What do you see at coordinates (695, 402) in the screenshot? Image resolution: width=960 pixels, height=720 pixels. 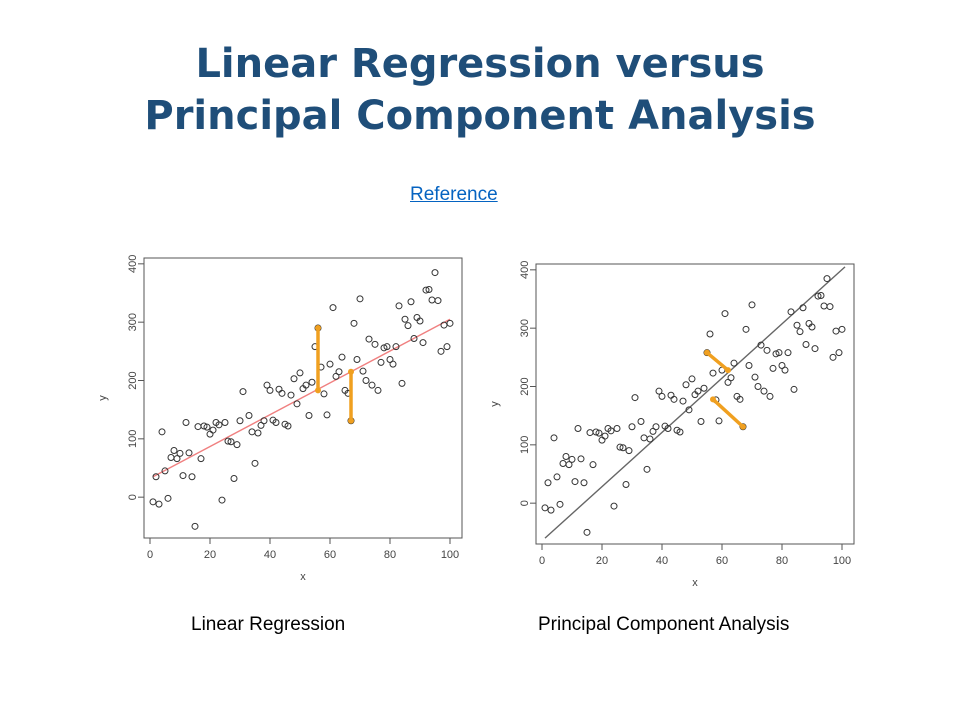 I see `principal-component-line` at bounding box center [695, 402].